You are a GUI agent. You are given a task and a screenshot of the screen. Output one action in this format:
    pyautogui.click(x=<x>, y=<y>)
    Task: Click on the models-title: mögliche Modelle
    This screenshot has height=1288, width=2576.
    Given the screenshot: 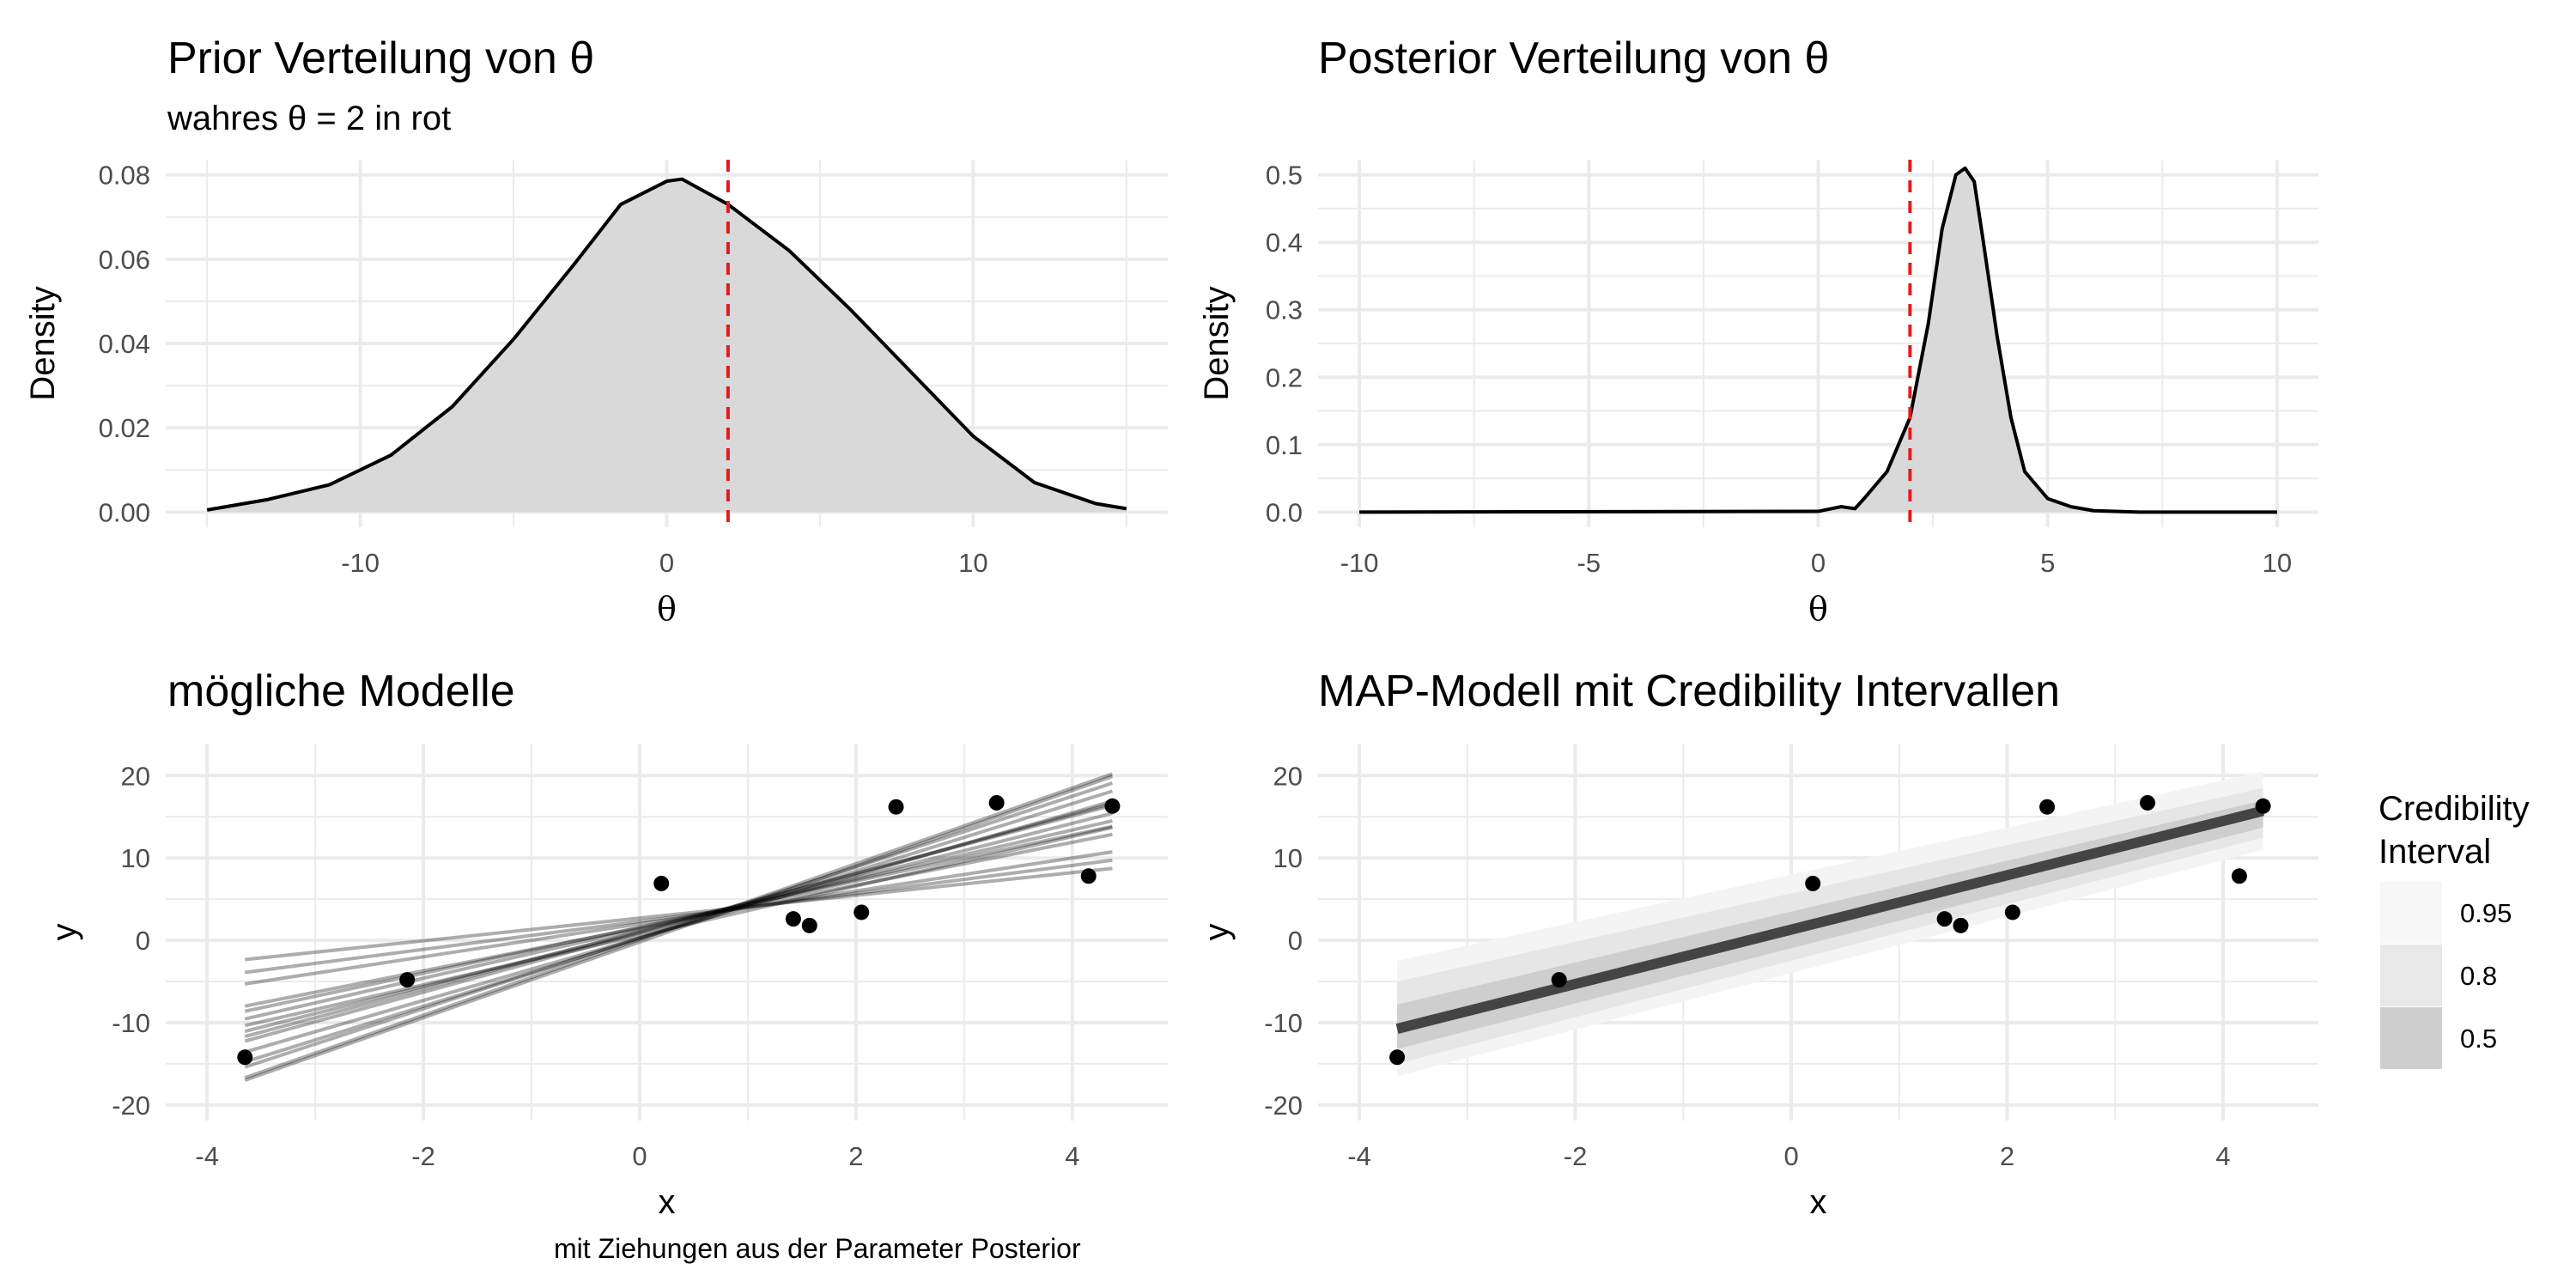 What is the action you would take?
    pyautogui.click(x=341, y=691)
    